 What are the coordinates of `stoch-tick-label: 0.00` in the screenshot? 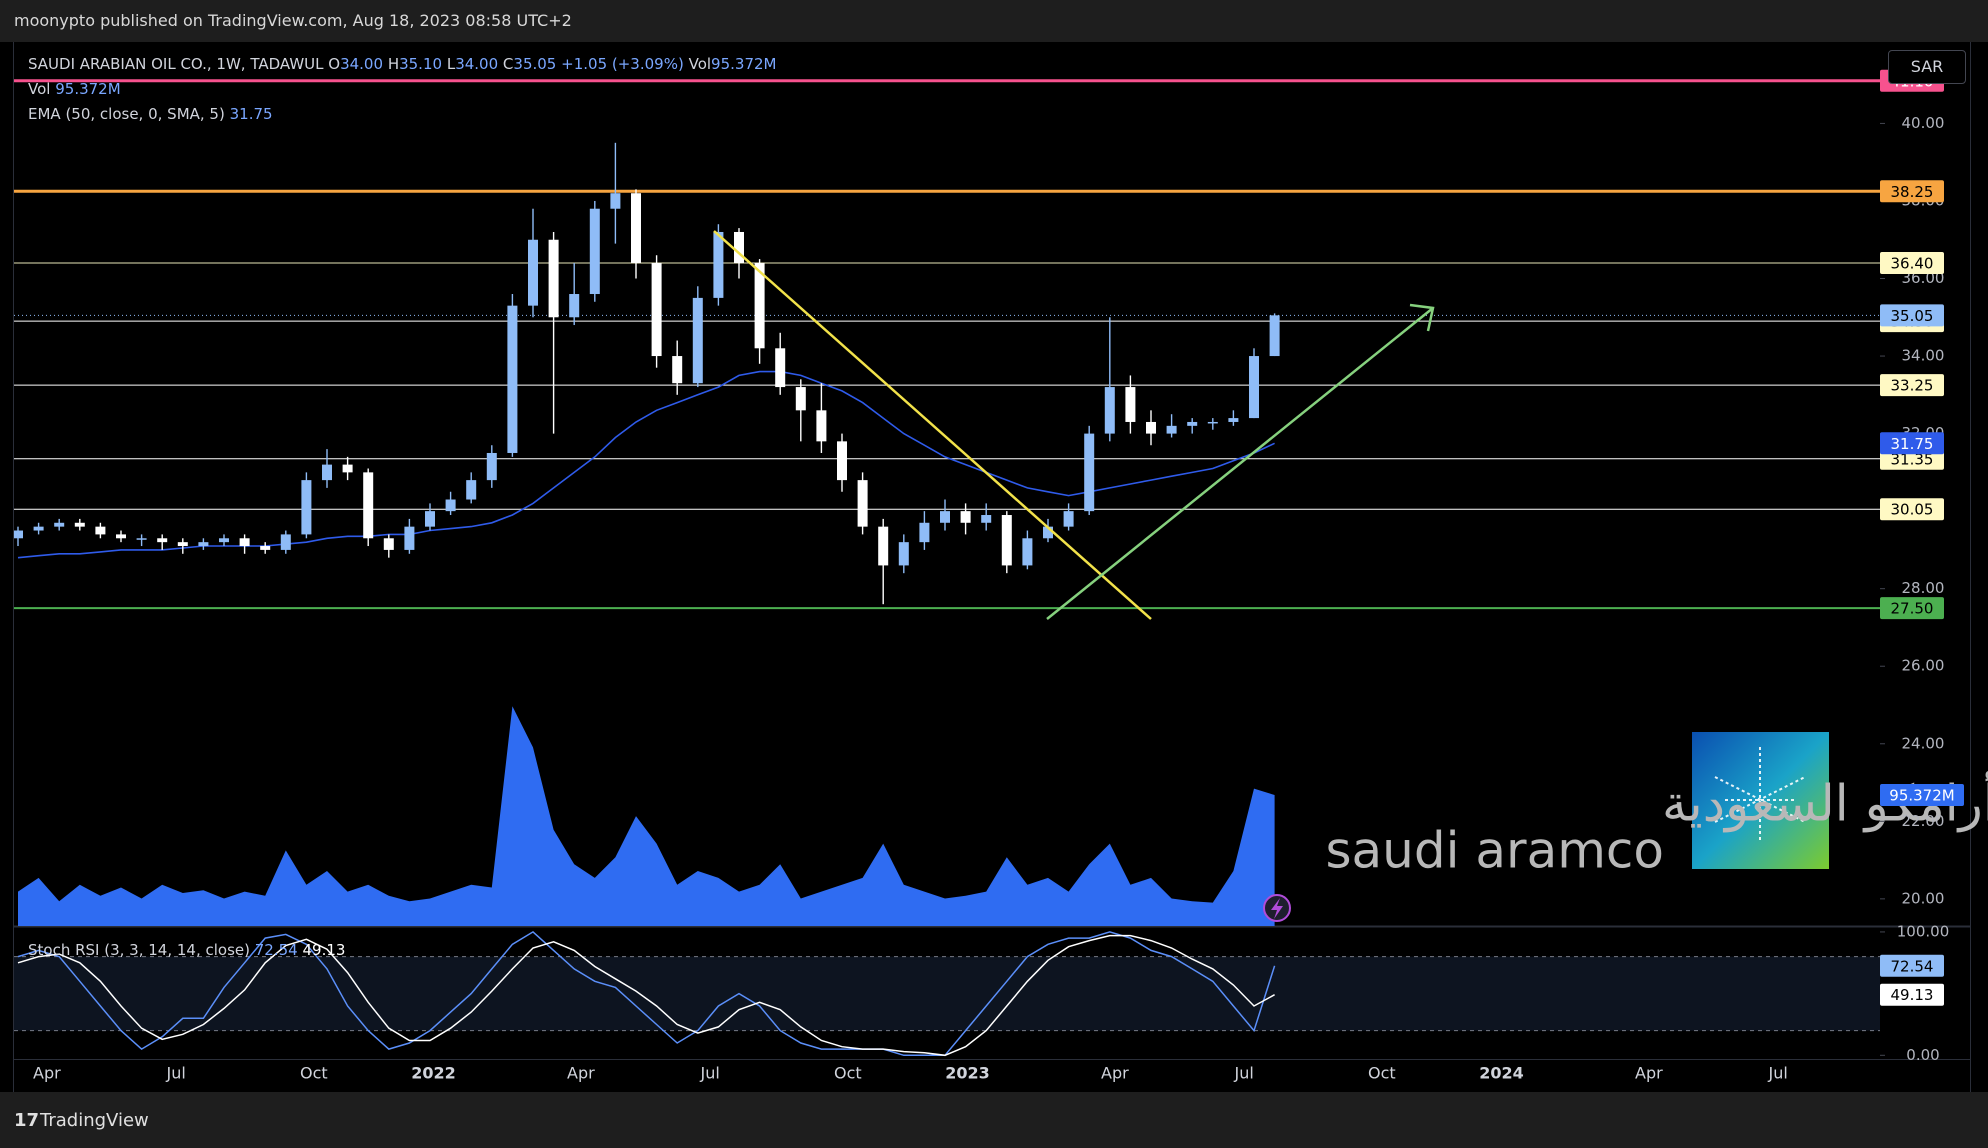 It's located at (1922, 1055).